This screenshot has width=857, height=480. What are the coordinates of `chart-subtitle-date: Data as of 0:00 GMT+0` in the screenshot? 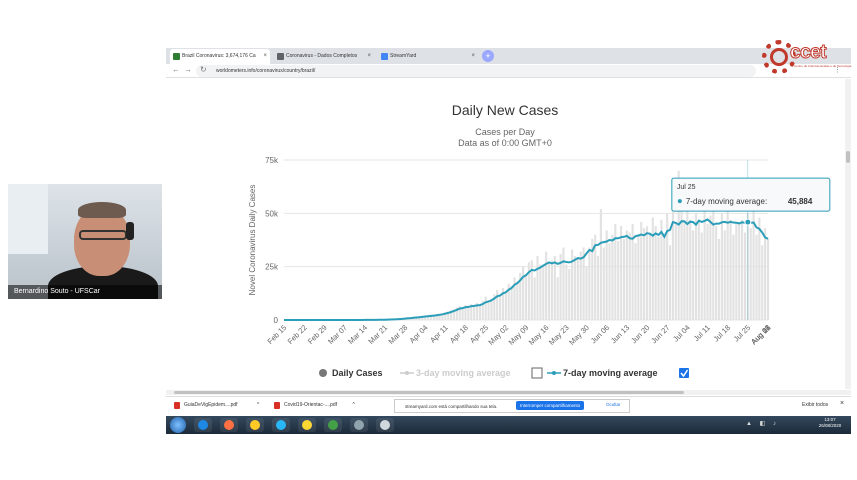 It's located at (505, 143).